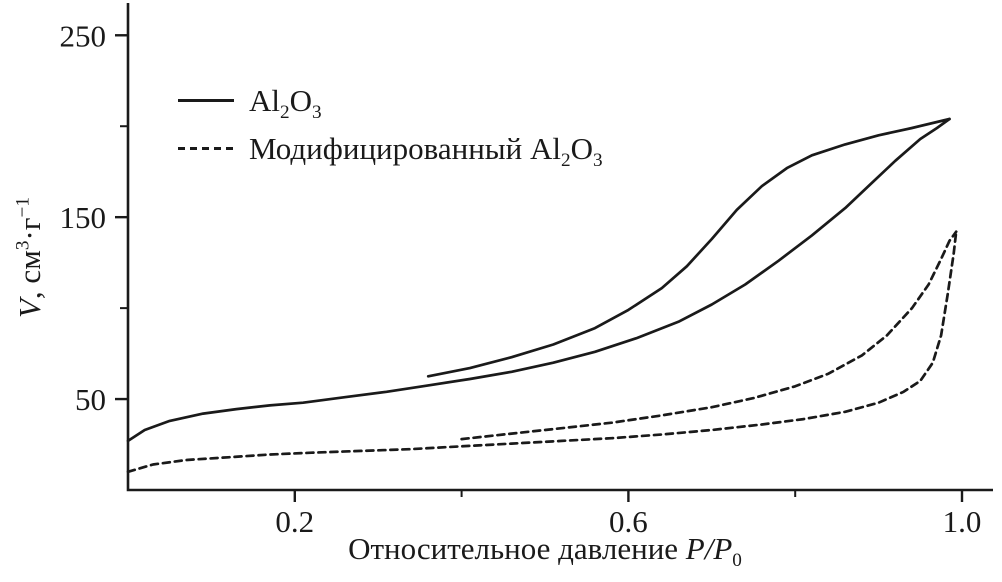  What do you see at coordinates (390, 100) in the screenshot?
I see `legend-item-al2o3: Al2O3` at bounding box center [390, 100].